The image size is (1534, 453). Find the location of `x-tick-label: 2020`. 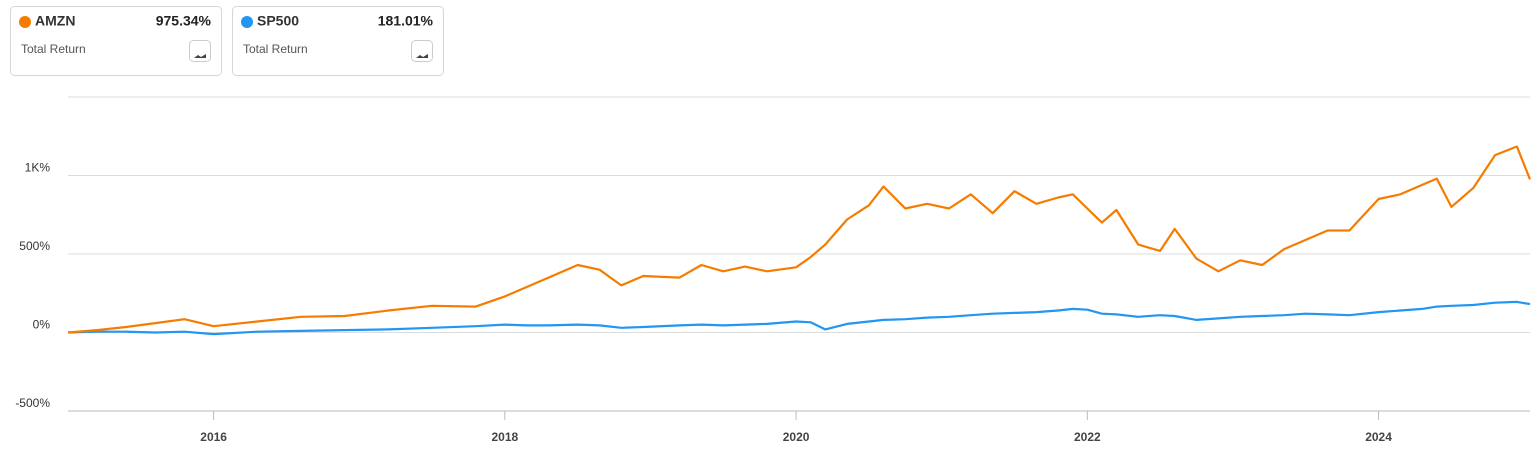

x-tick-label: 2020 is located at coordinates (796, 437).